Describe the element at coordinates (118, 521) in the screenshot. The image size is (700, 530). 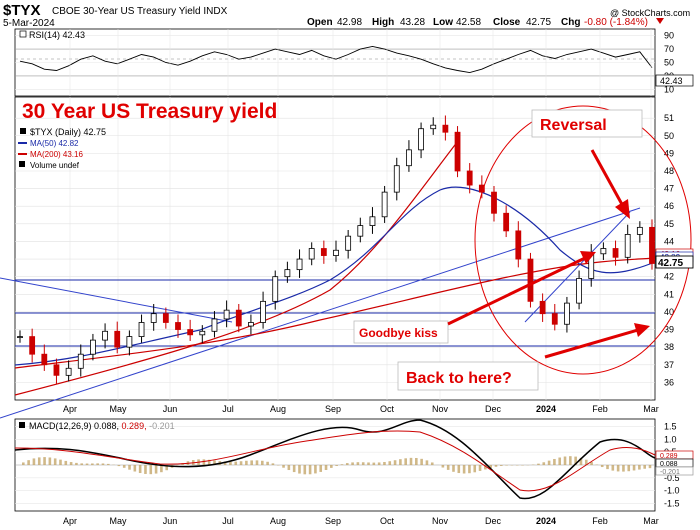
I see `month-label: May` at that location.